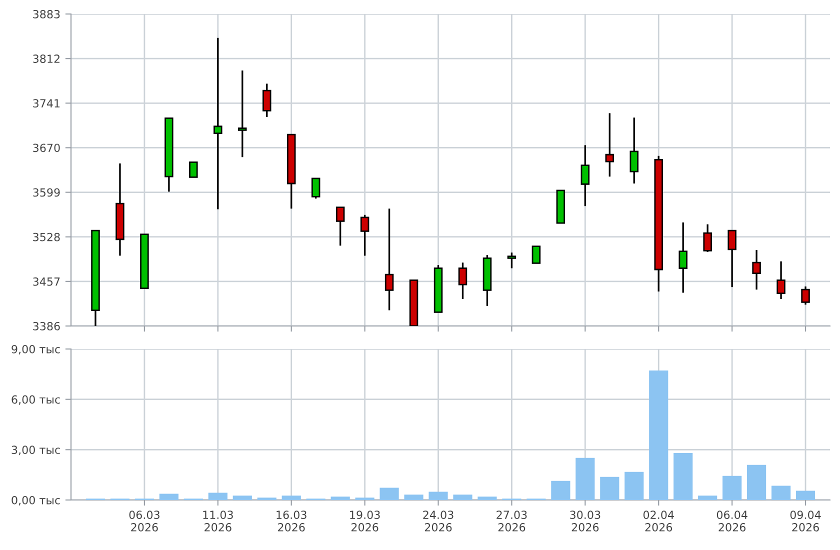 The image size is (840, 550). Describe the element at coordinates (46, 148) in the screenshot. I see `y-tick-label: 3670` at that location.